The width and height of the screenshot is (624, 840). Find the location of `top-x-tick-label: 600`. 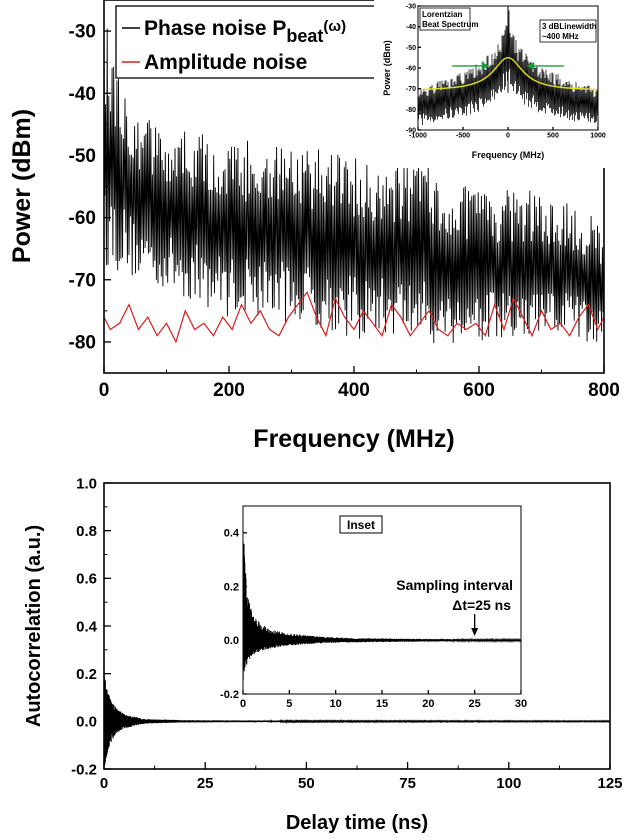

top-x-tick-label: 600 is located at coordinates (479, 390).